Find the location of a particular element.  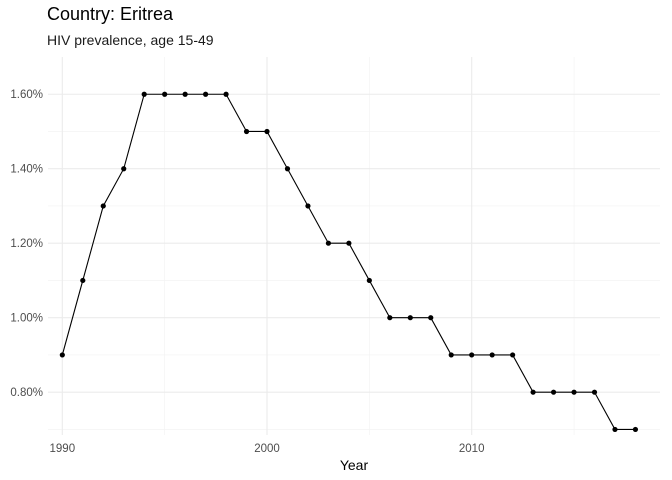

y-tick-label: 1.40% is located at coordinates (26, 170).